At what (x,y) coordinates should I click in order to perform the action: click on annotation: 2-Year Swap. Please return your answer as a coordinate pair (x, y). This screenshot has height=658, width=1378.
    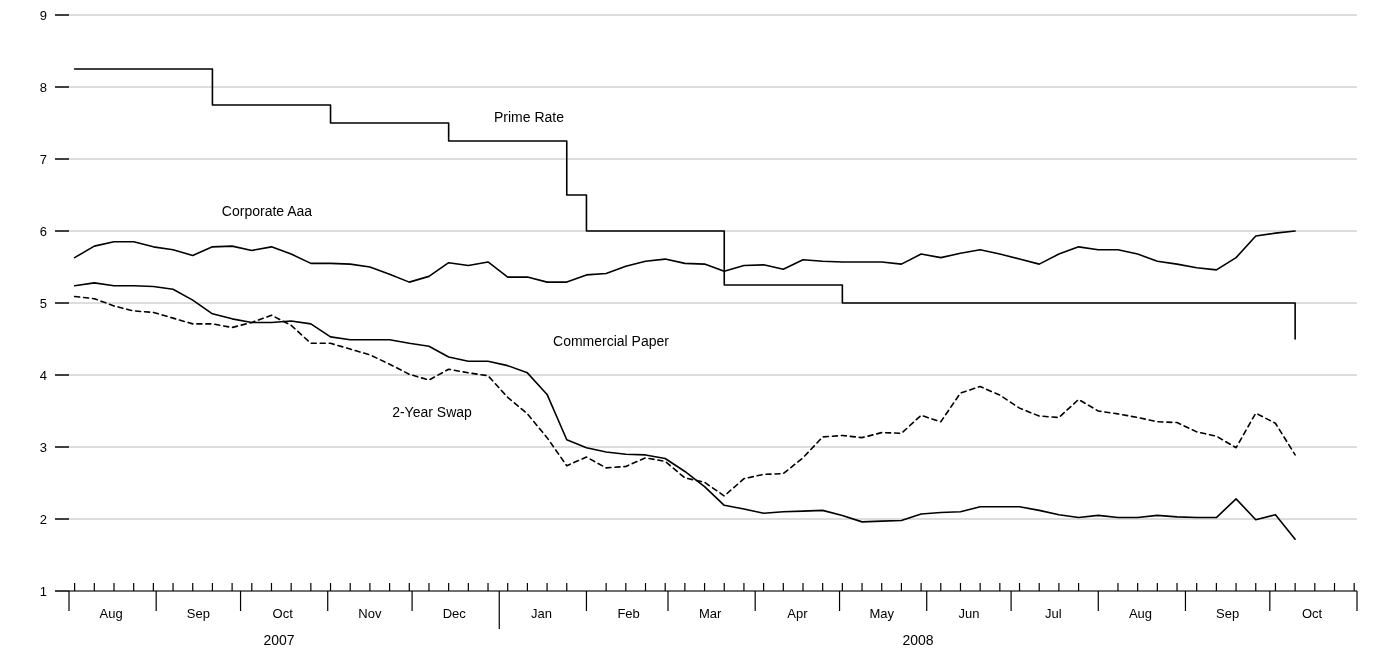
    Looking at the image, I should click on (432, 411).